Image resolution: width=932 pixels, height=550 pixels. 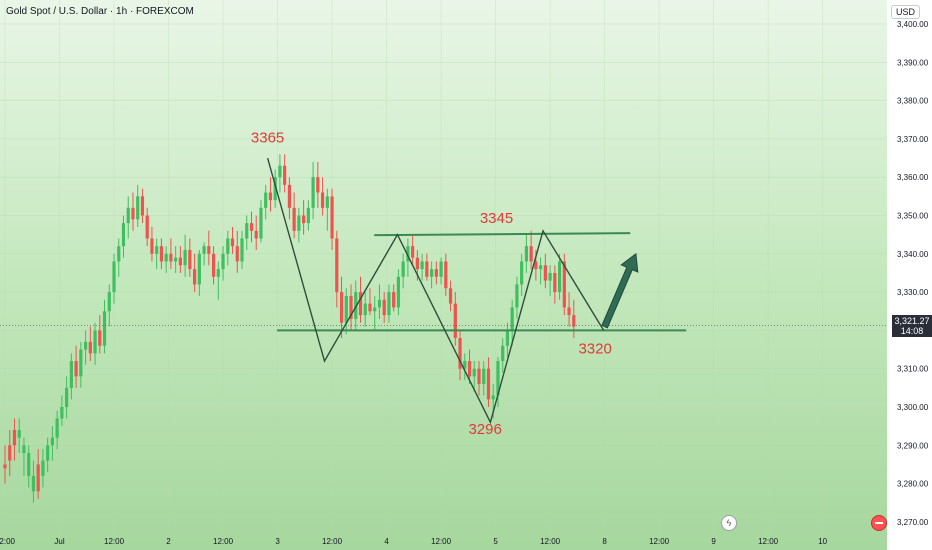 I want to click on x-tick-label: 4, so click(x=386, y=541).